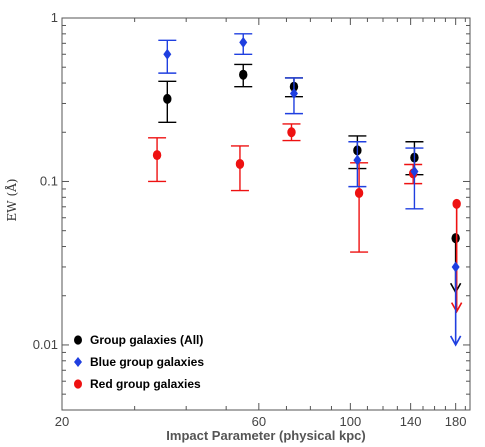 The image size is (485, 447). I want to click on y-tick-label: 0.1, so click(49, 180).